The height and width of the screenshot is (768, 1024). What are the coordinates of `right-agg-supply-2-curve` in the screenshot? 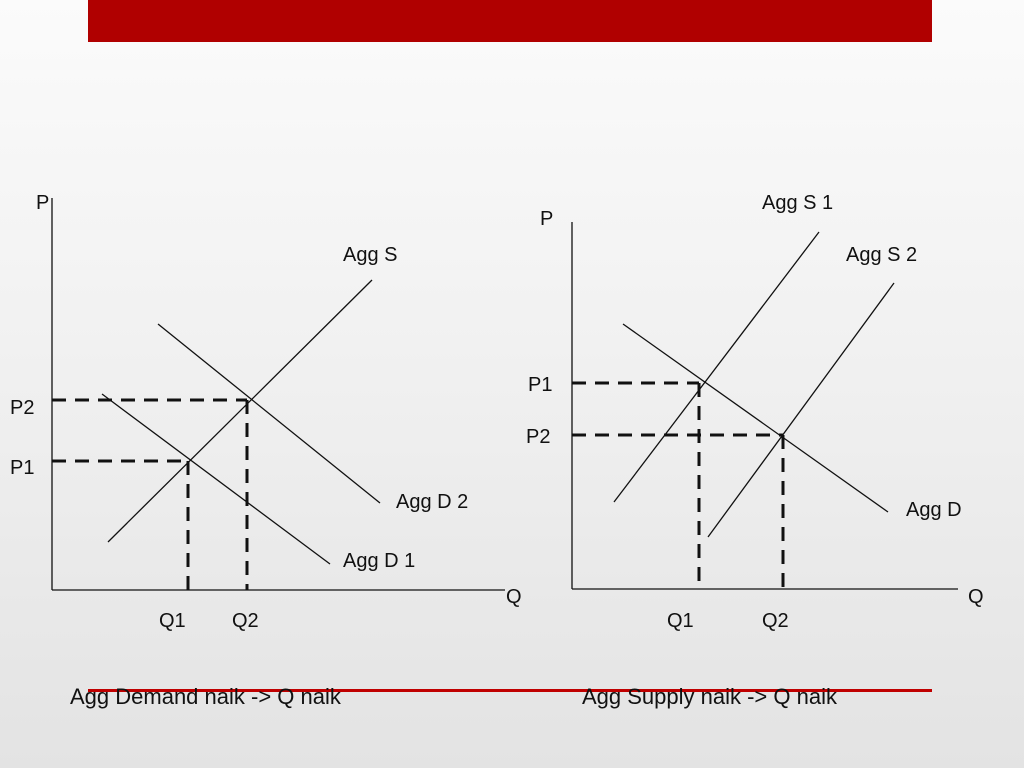 It's located at (801, 410).